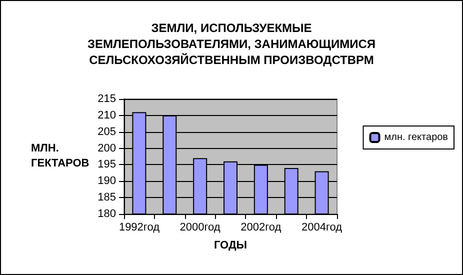 This screenshot has height=275, width=463. What do you see at coordinates (107, 148) in the screenshot?
I see `y-tick-label: 200` at bounding box center [107, 148].